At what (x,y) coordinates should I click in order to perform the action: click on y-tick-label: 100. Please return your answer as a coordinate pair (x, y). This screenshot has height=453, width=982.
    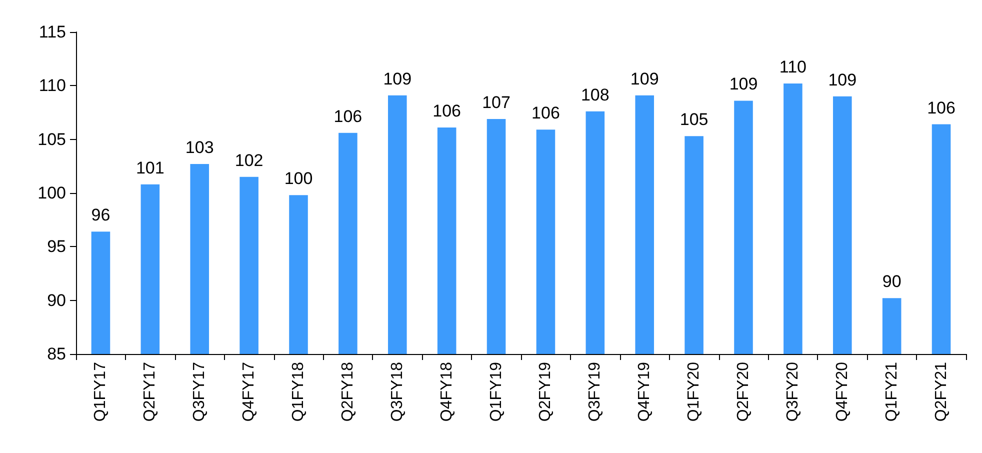
    Looking at the image, I should click on (52, 193).